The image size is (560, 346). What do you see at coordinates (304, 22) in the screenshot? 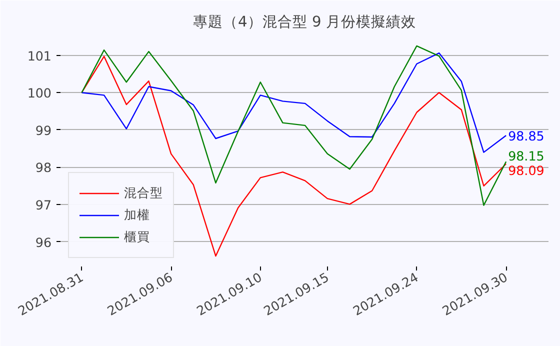
I see `chart-title: 專題（4）混合型 9 月份模擬績效` at bounding box center [304, 22].